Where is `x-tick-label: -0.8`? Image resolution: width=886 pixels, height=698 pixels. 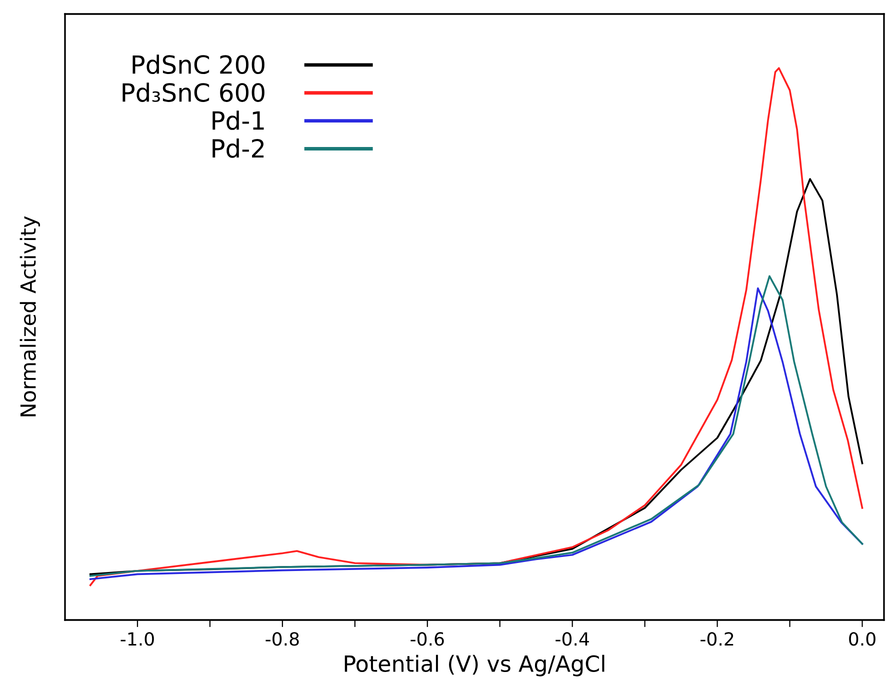 x-tick-label: -0.8 is located at coordinates (282, 639).